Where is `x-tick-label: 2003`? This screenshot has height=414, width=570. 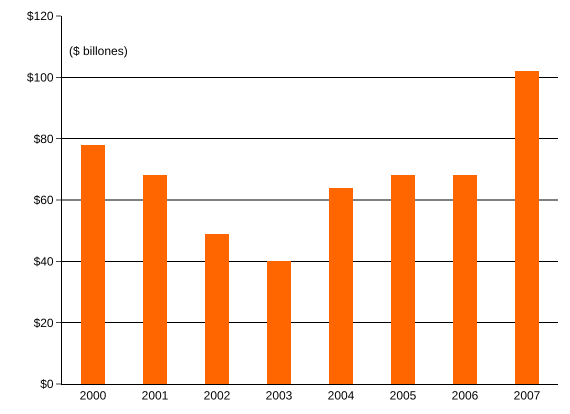
x-tick-label: 2003 is located at coordinates (279, 395).